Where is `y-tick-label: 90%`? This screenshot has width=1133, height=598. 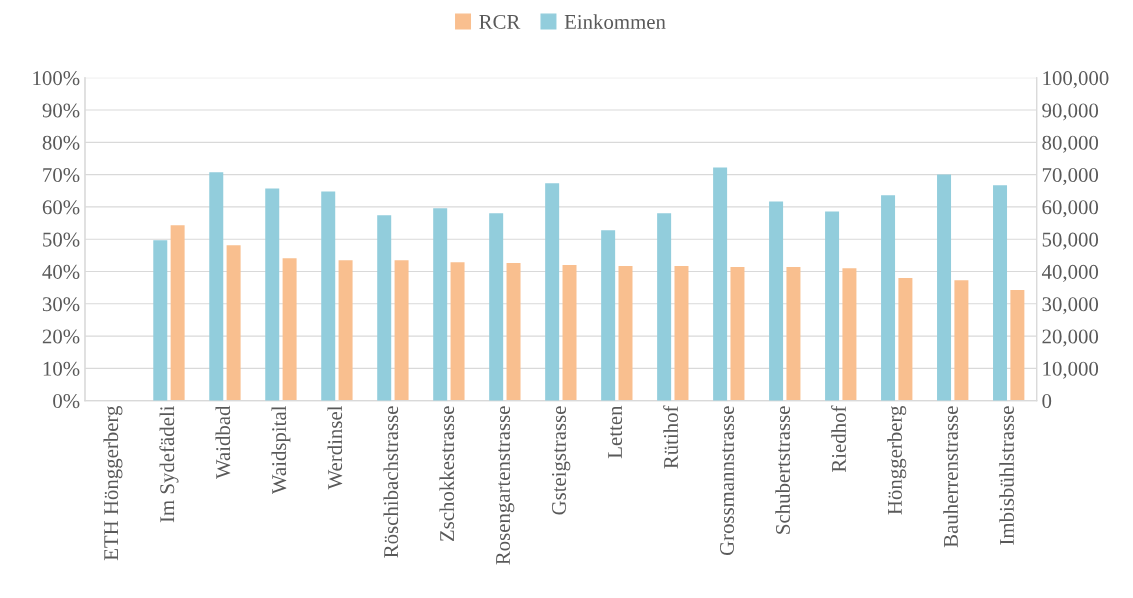
y-tick-label: 90% is located at coordinates (61, 110).